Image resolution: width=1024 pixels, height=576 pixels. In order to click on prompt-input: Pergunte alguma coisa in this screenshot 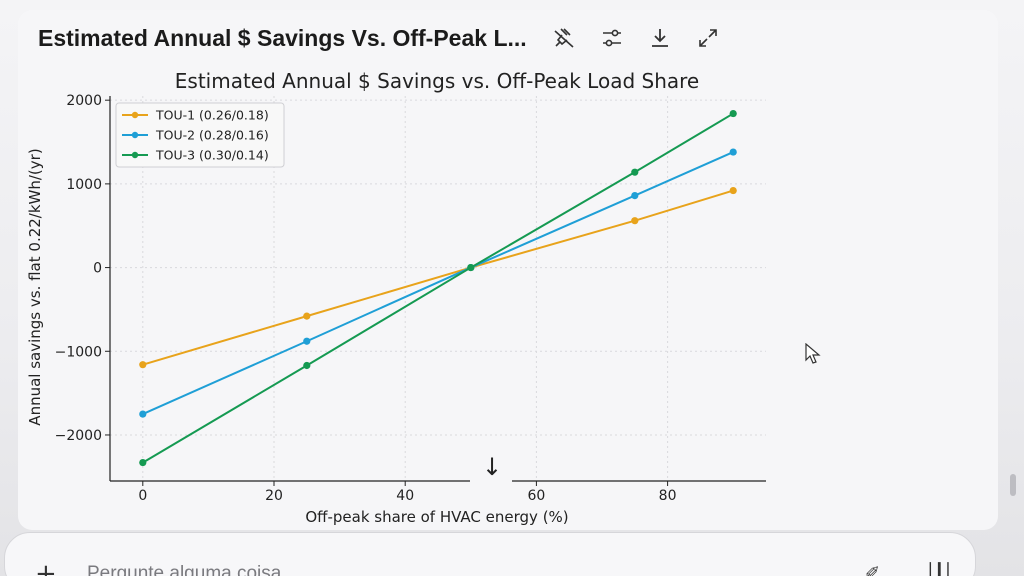, I will do `click(184, 569)`.